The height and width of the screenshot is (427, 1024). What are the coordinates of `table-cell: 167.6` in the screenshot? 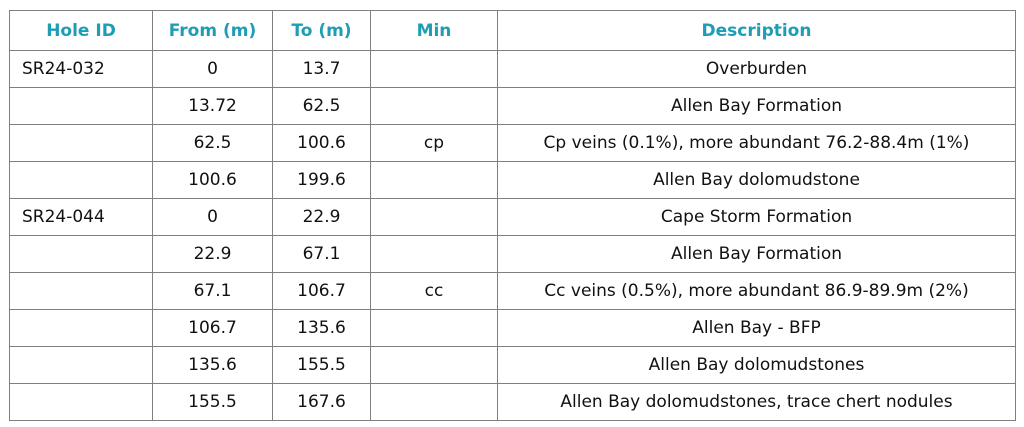 It's located at (321, 402).